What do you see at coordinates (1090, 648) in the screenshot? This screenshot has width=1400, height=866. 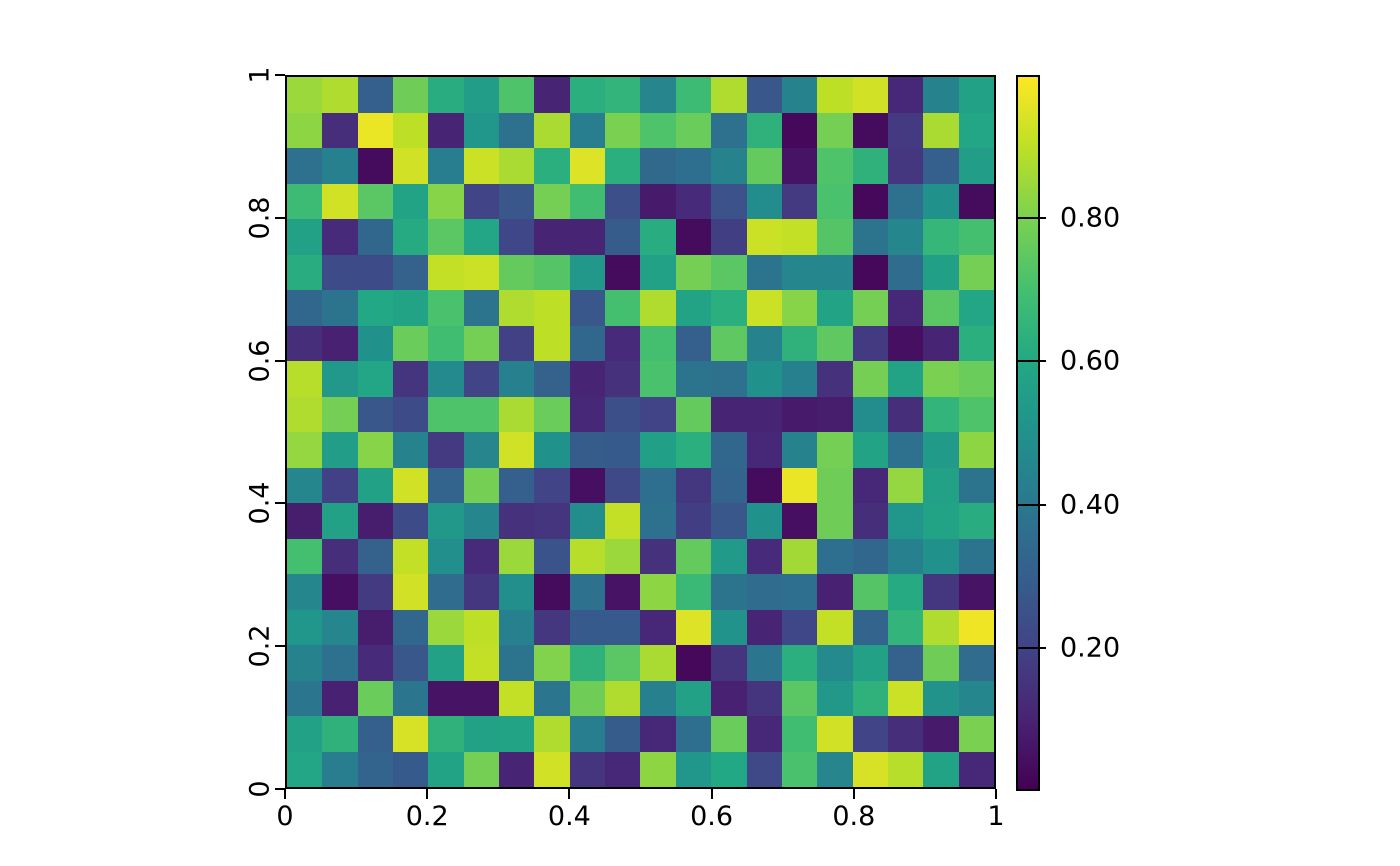 I see `colorbar-tick-label: 0.20` at bounding box center [1090, 648].